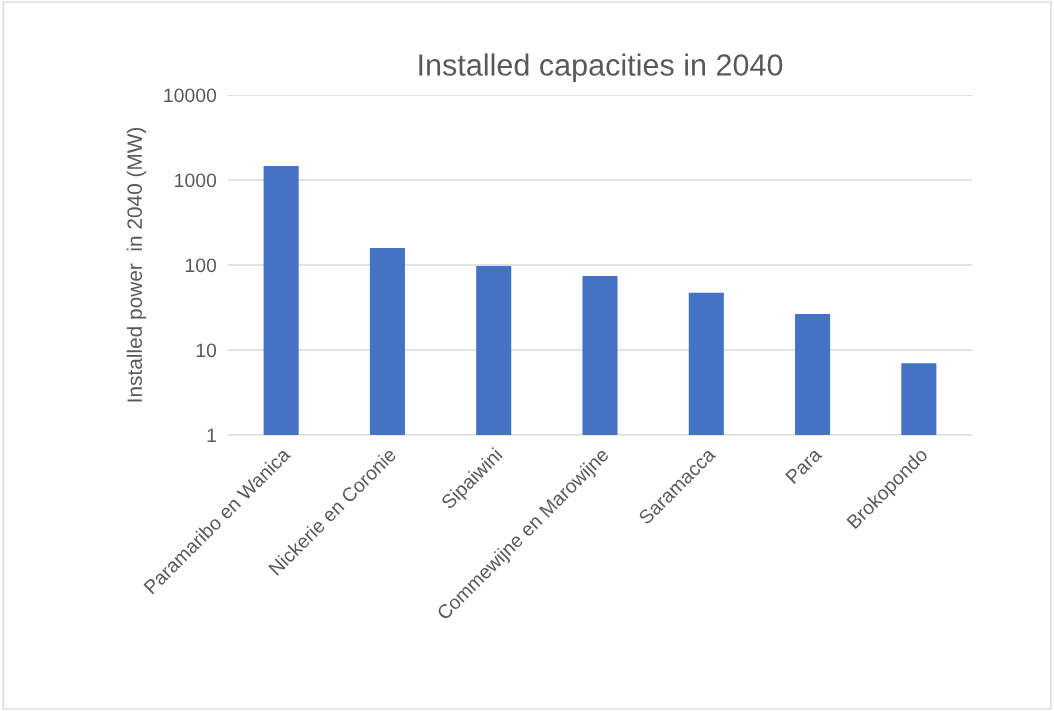 The width and height of the screenshot is (1054, 711). I want to click on x-tick-label: Para, so click(804, 465).